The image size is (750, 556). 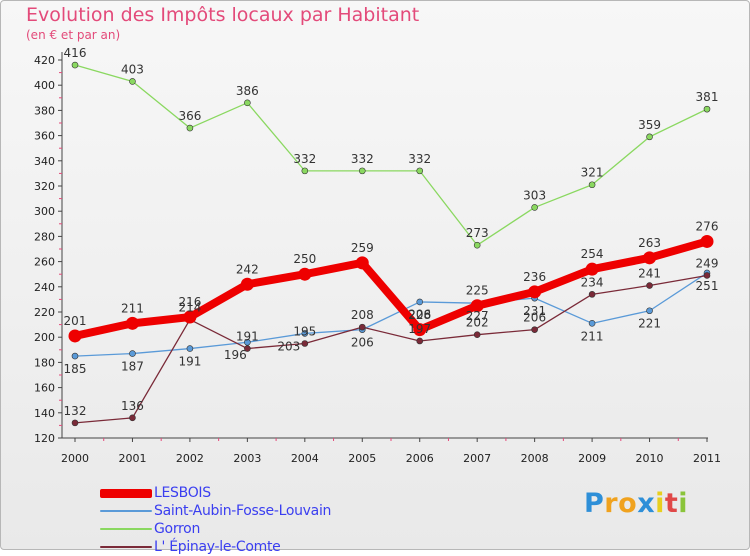 I want to click on y-tick-label: 200, so click(x=44, y=337).